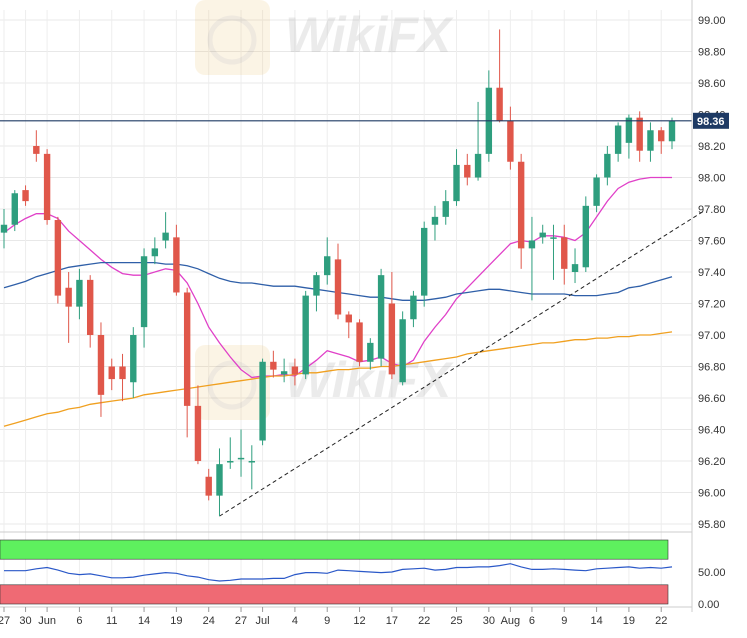 This screenshot has height=638, width=747. What do you see at coordinates (712, 210) in the screenshot?
I see `price-tick-label: 97.80` at bounding box center [712, 210].